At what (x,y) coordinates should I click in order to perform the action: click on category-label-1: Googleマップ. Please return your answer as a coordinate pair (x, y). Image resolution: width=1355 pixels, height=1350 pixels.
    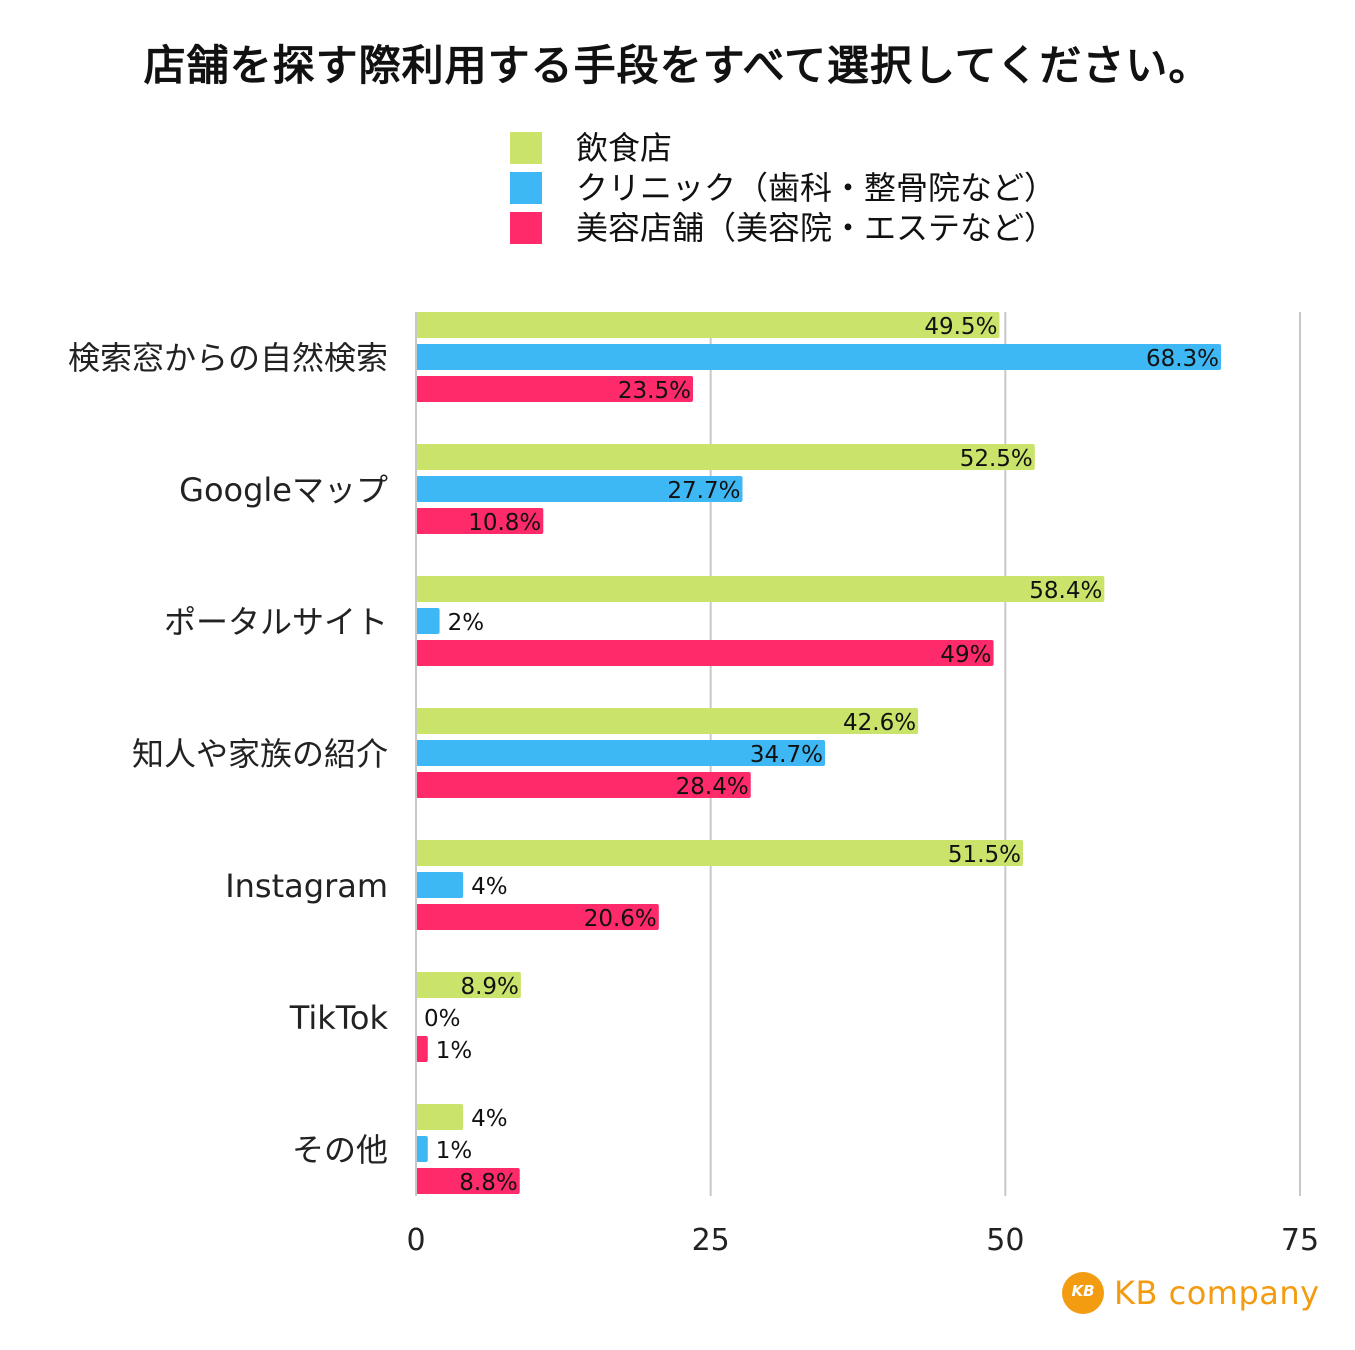
    Looking at the image, I should click on (283, 490).